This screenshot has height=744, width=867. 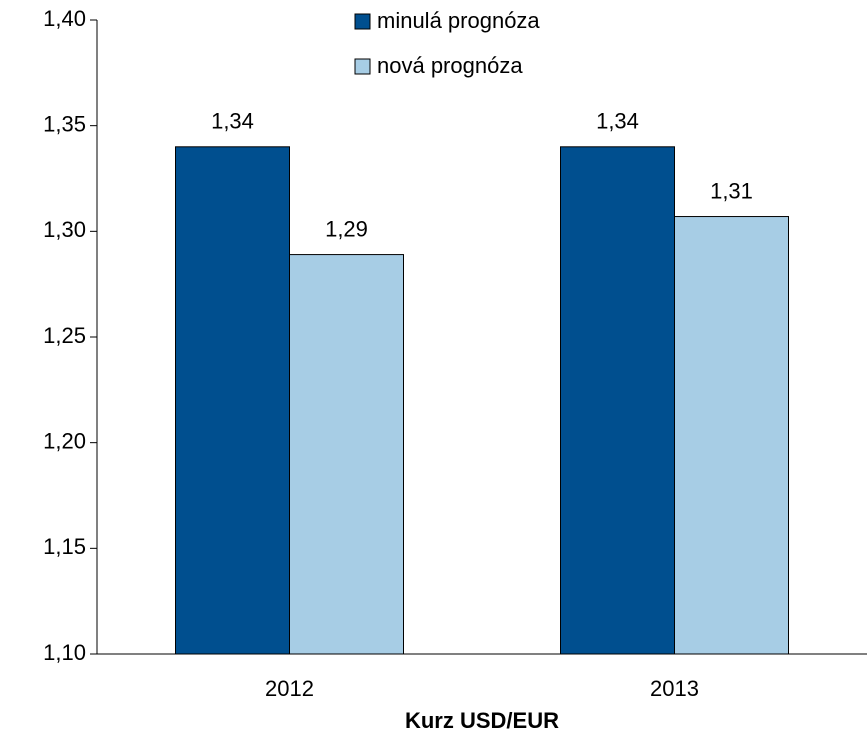 I want to click on y-tick-label: 1,30, so click(x=64, y=229).